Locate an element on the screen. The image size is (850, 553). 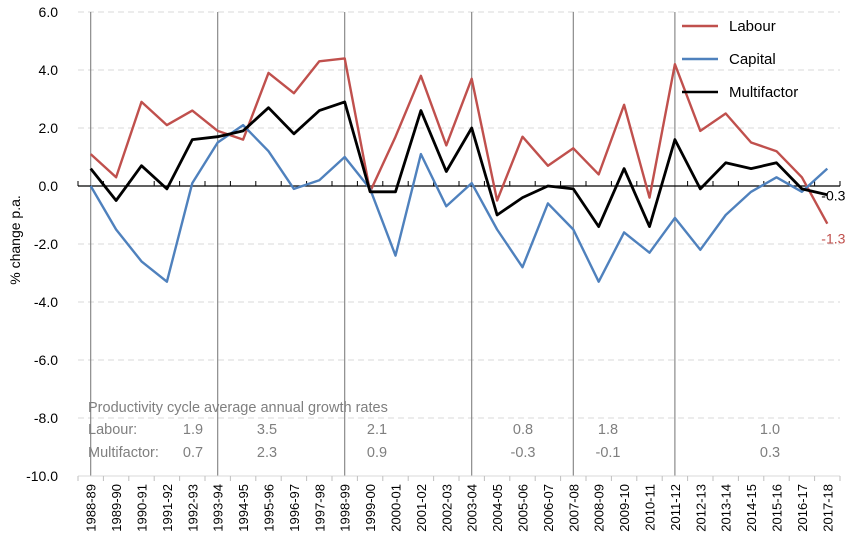
y-axis-tick-labels: 6.0 4.0 2.0 0.0 -2.0 -4.0 -6.0 -8.0 -10.0 is located at coordinates (42, 244).